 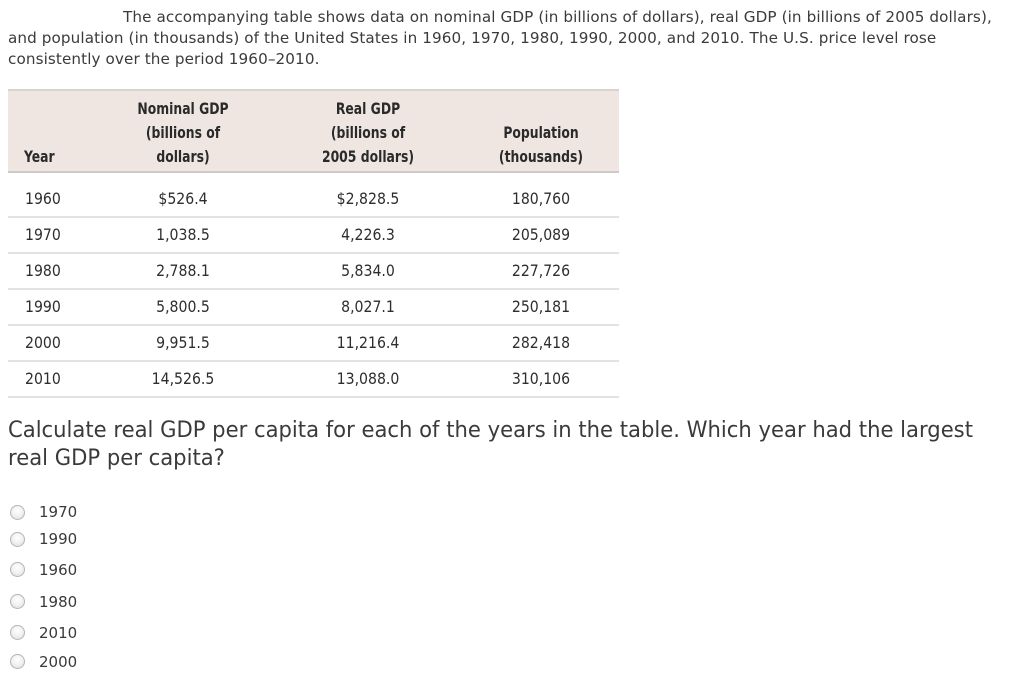 I want to click on table-row: 1970 1,038.5 4,226.3 205,089, so click(x=313, y=236).